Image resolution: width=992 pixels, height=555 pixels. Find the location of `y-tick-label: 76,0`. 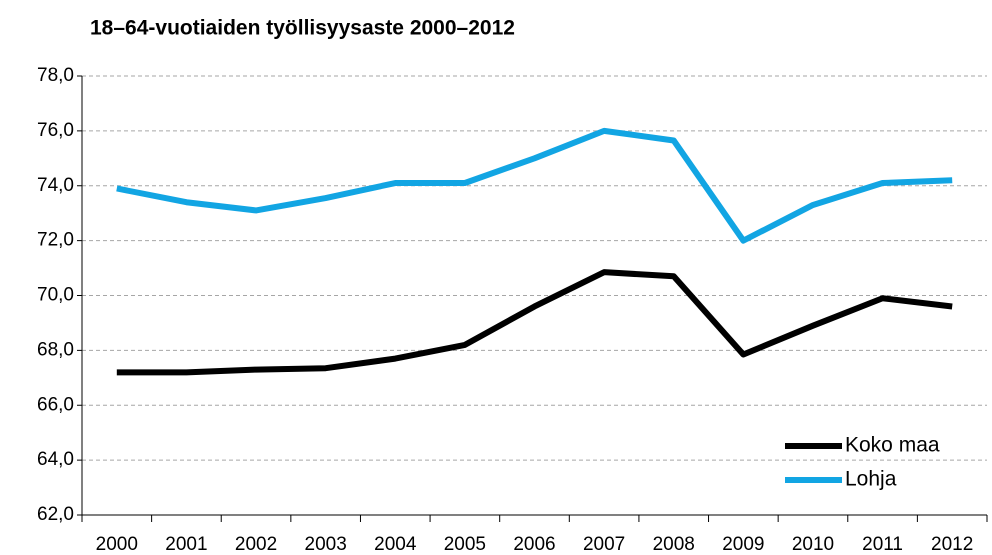

y-tick-label: 76,0 is located at coordinates (55, 130).